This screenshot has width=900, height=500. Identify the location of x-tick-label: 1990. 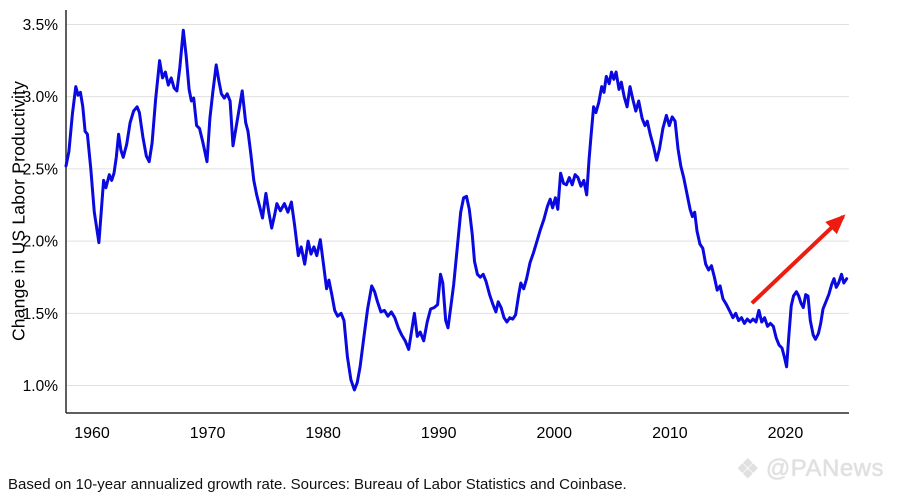
(439, 433).